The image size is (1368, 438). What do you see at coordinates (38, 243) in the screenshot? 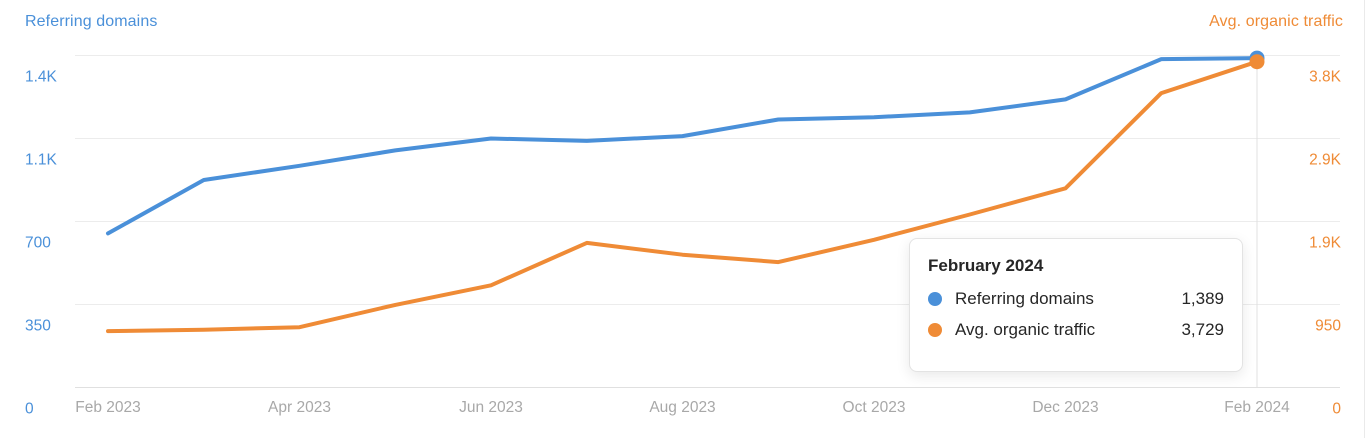
I see `left-axis-tick-label: 700` at bounding box center [38, 243].